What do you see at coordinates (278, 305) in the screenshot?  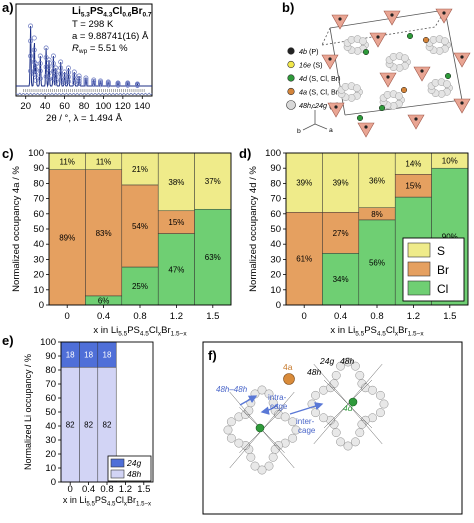 I see `ytick-label-d-0: 0` at bounding box center [278, 305].